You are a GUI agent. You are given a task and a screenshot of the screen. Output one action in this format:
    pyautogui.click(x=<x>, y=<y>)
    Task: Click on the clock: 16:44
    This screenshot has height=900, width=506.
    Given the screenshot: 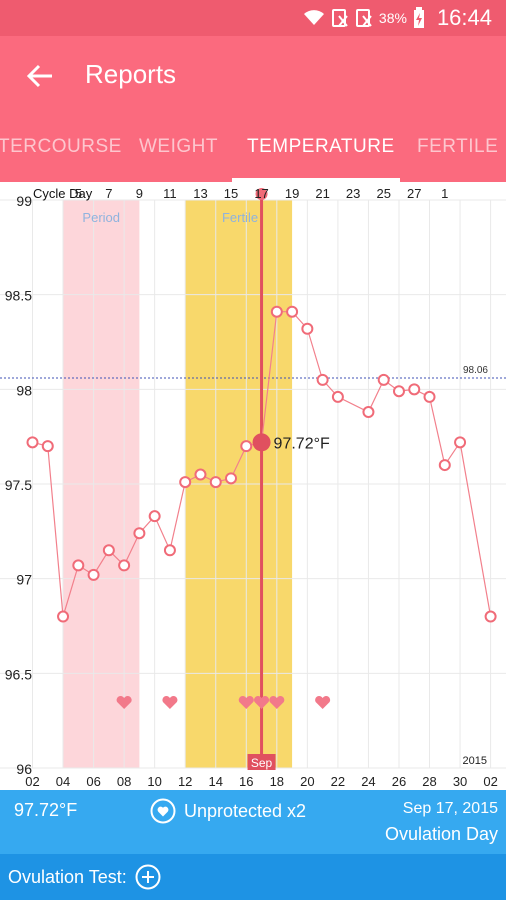 What is the action you would take?
    pyautogui.click(x=464, y=17)
    